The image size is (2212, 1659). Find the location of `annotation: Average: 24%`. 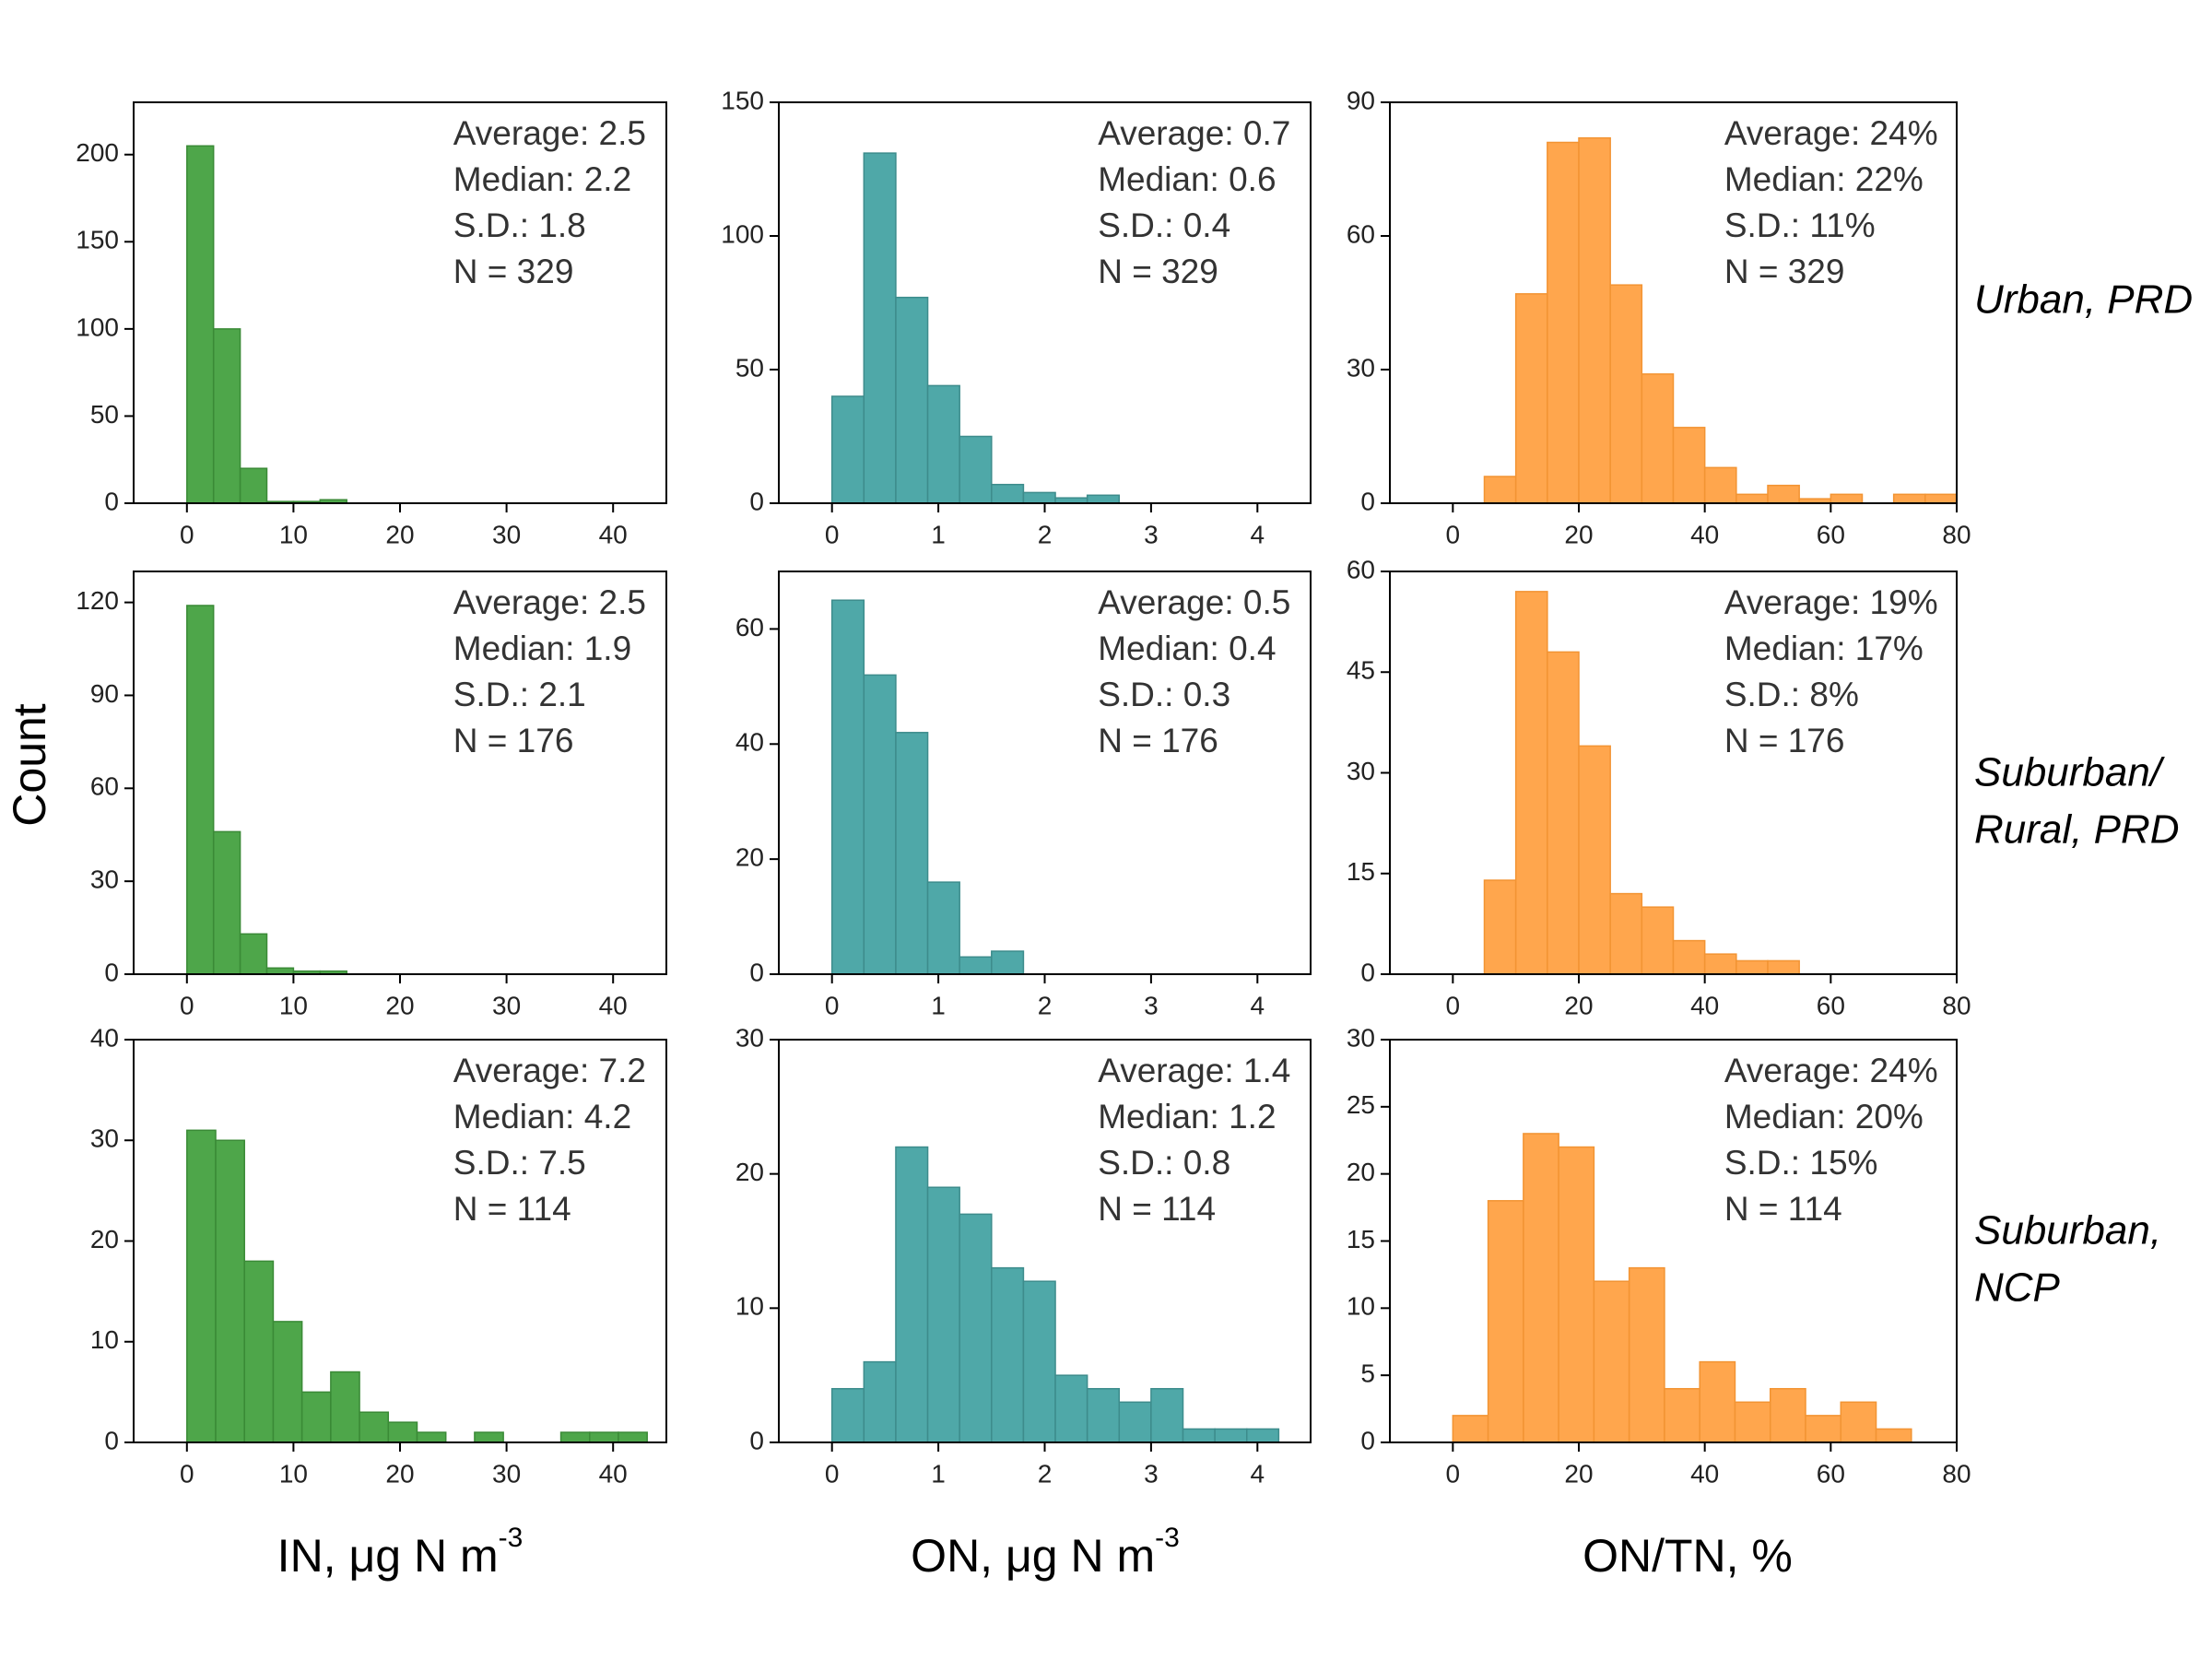

annotation: Average: 24% is located at coordinates (1831, 1070).